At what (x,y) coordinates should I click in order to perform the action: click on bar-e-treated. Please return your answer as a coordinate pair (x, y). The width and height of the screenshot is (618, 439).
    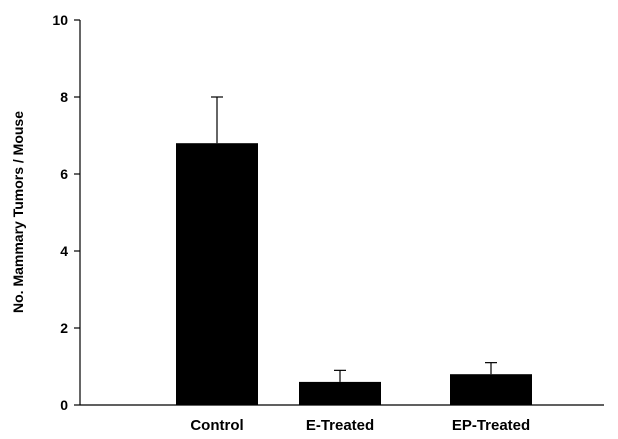
    Looking at the image, I should click on (340, 393).